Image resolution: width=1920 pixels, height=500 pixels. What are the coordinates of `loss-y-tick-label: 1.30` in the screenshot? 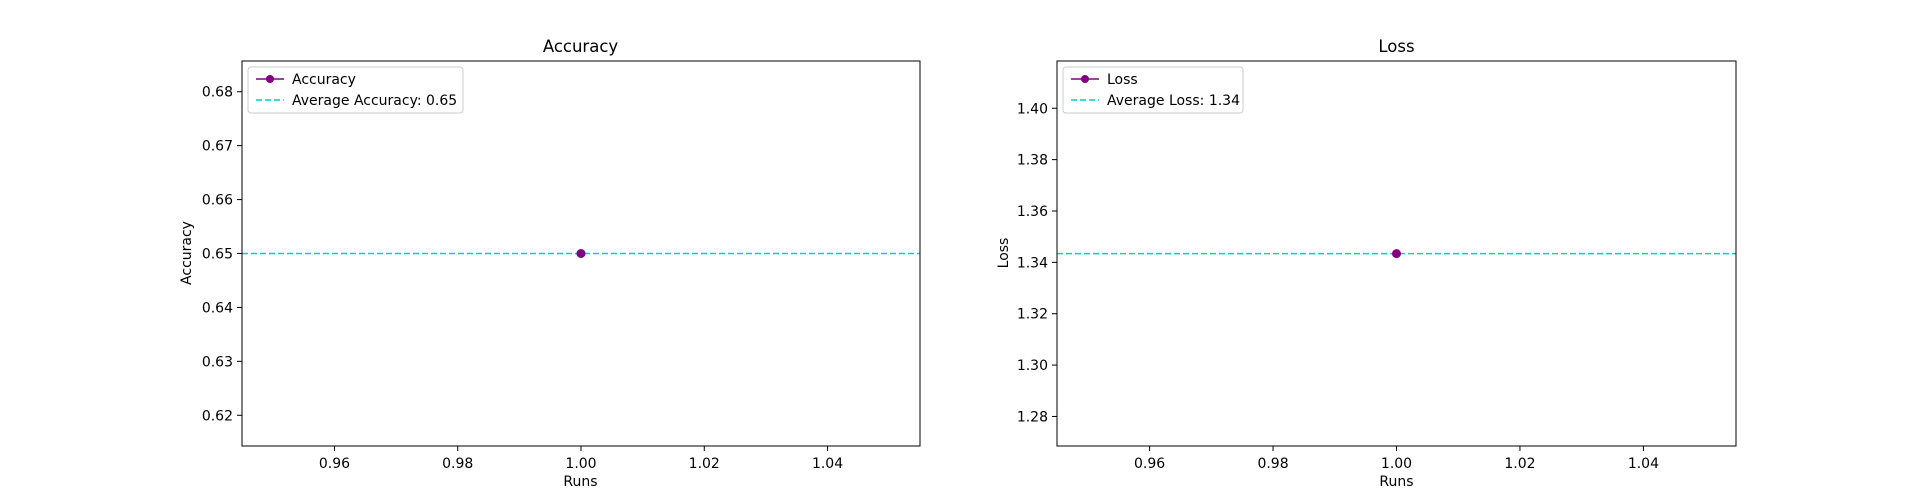 It's located at (1032, 366).